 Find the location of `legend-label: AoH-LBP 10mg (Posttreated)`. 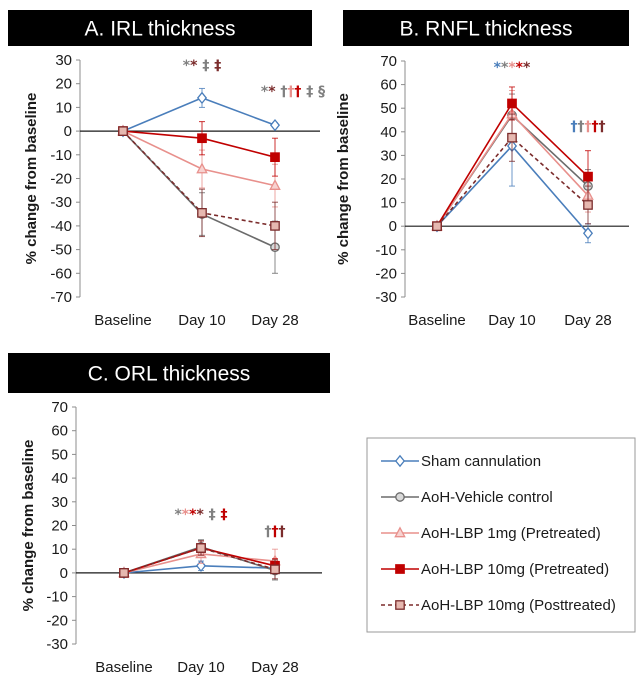

legend-label: AoH-LBP 10mg (Posttreated) is located at coordinates (518, 605).